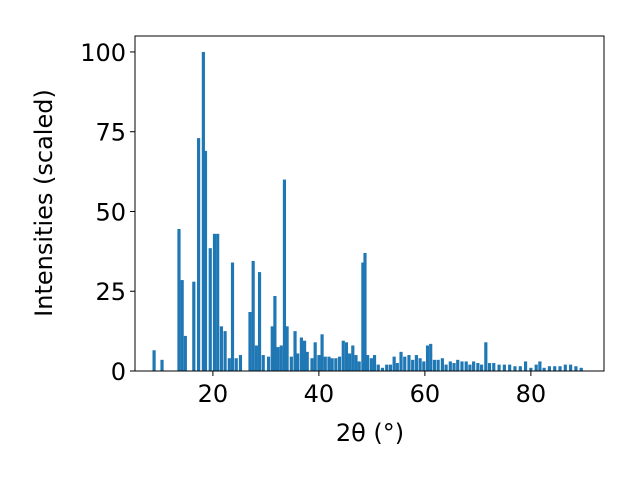  Describe the element at coordinates (44, 203) in the screenshot. I see `y-axis-label: Intensities (scaled)` at that location.